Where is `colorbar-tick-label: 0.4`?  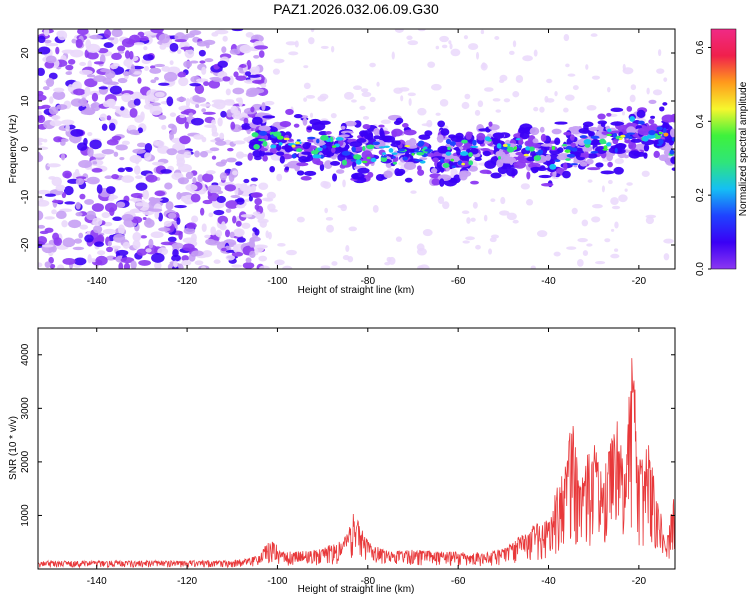
colorbar-tick-label: 0.4 is located at coordinates (700, 121).